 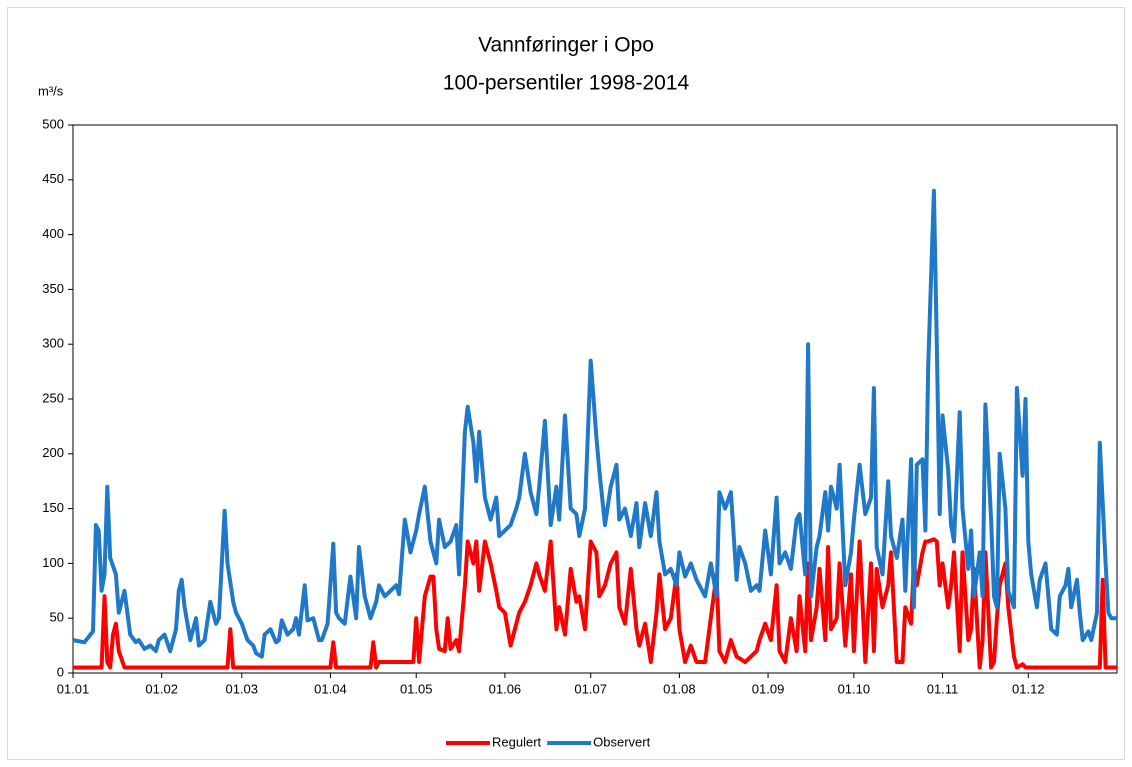 What do you see at coordinates (60, 671) in the screenshot?
I see `y-tick-label: 0` at bounding box center [60, 671].